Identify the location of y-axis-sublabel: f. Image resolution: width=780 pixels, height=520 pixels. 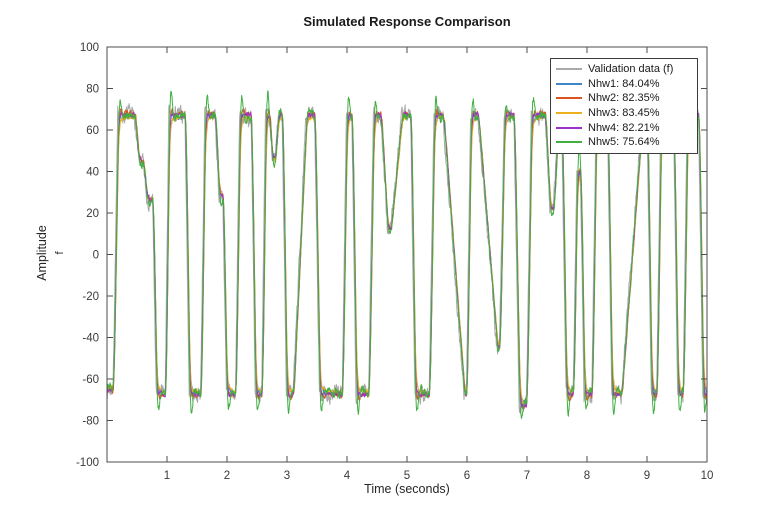
(60, 253).